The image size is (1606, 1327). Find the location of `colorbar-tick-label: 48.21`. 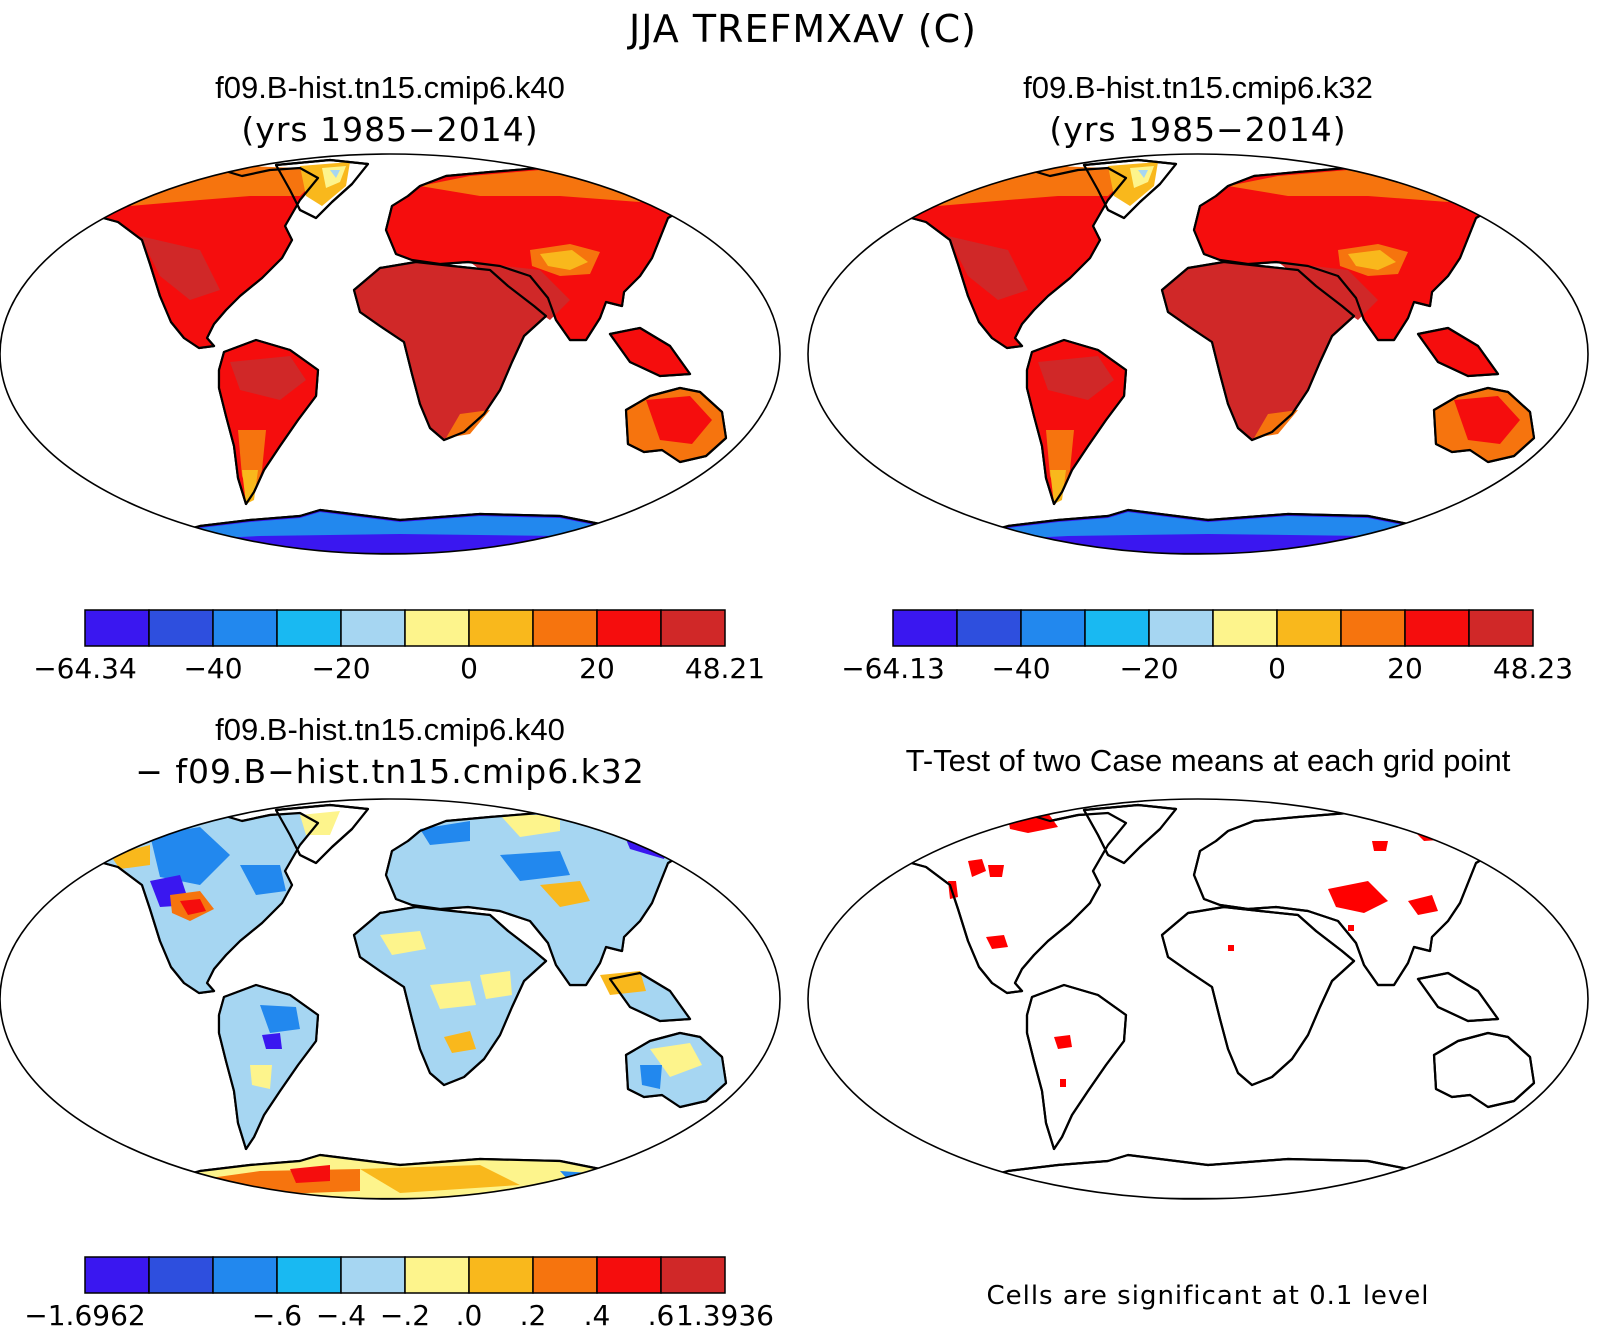

colorbar-tick-label: 48.21 is located at coordinates (725, 668).